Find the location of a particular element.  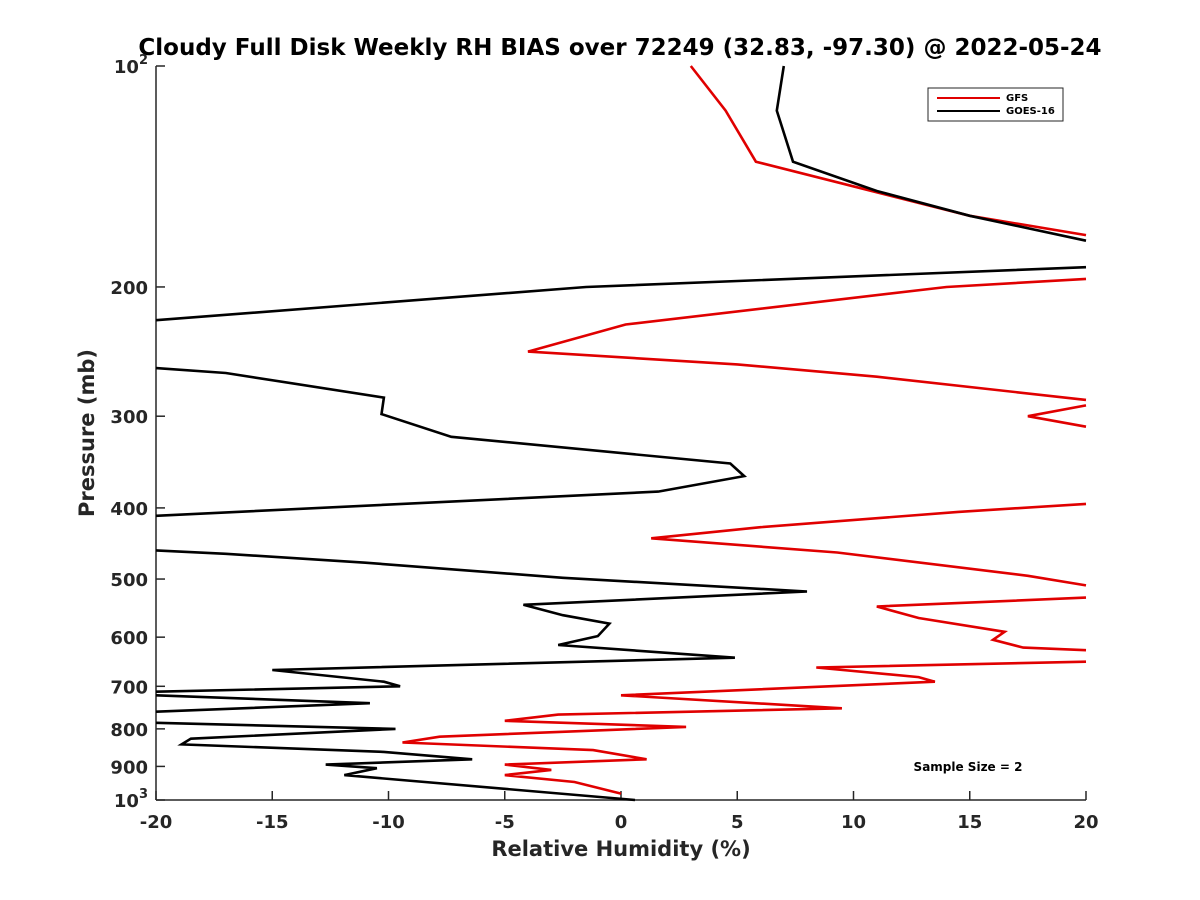

y-tick-label: 200 is located at coordinates (129, 288).